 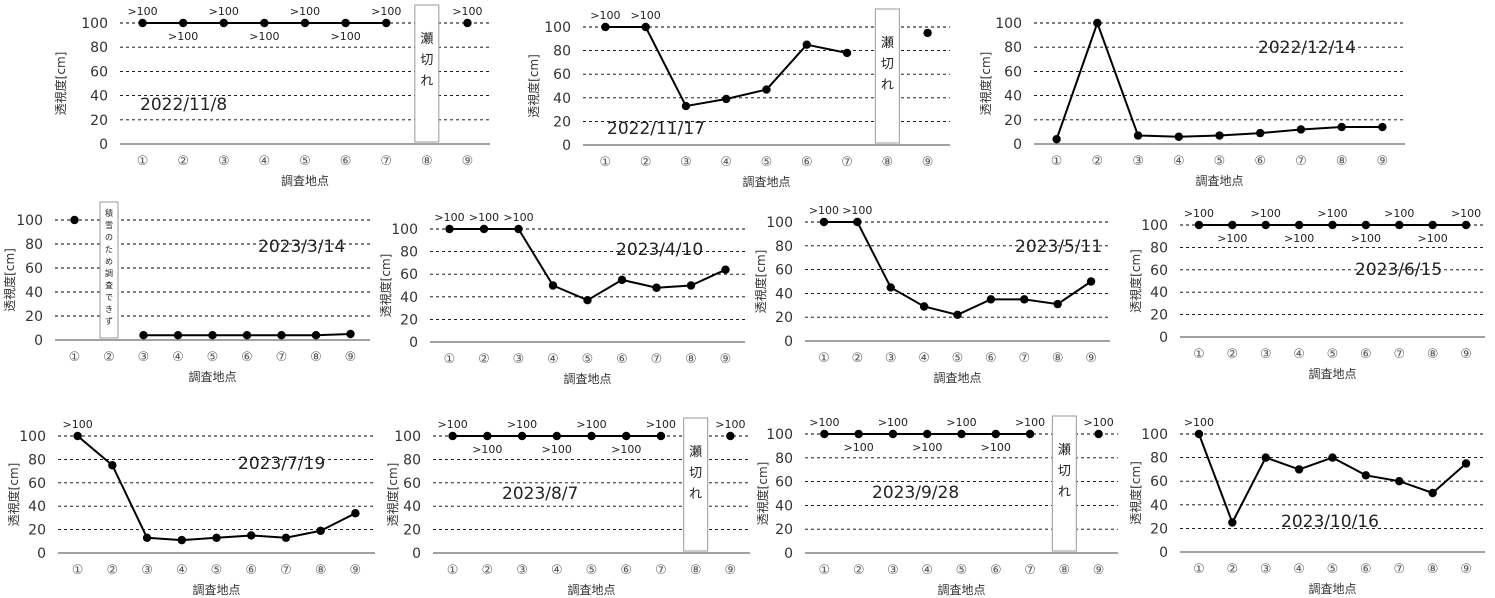 I want to click on chart-title: 2023/9/28, so click(x=915, y=493).